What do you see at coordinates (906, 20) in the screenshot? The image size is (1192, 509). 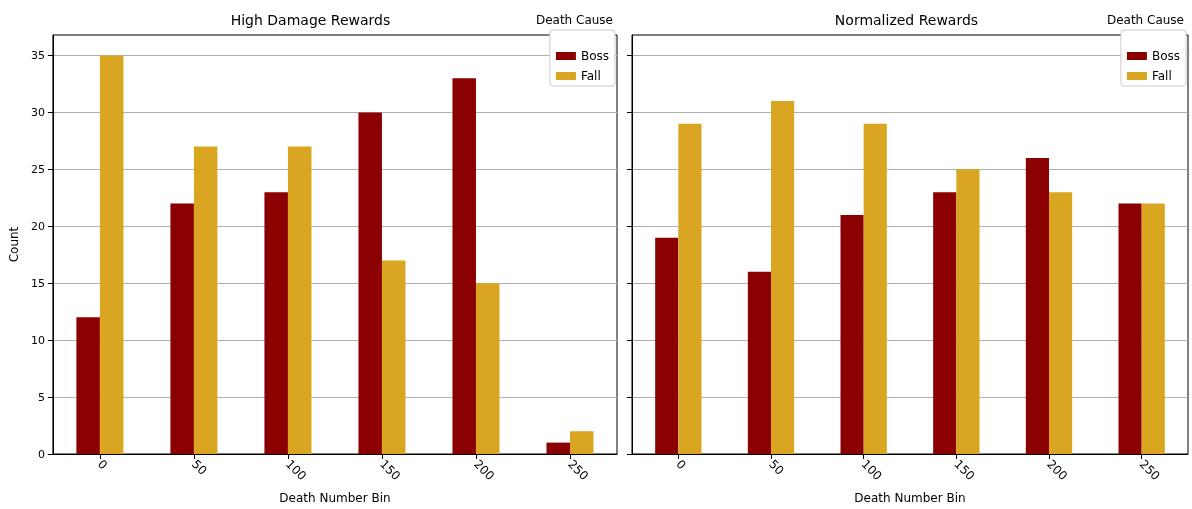 I see `chart-title: Normalized Rewards` at bounding box center [906, 20].